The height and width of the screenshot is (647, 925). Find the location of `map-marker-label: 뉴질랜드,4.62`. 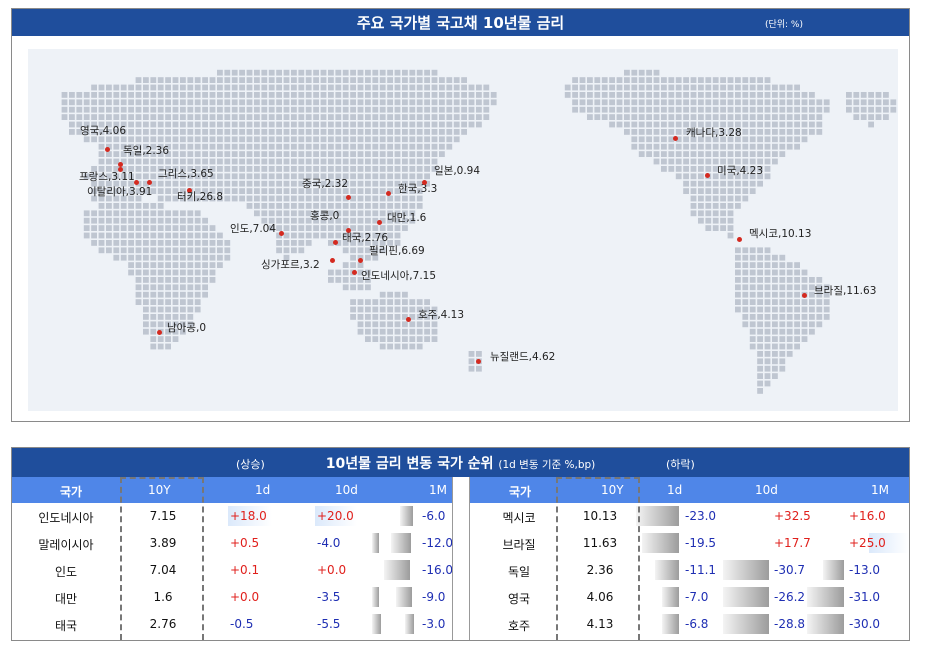

map-marker-label: 뉴질랜드,4.62 is located at coordinates (523, 357).